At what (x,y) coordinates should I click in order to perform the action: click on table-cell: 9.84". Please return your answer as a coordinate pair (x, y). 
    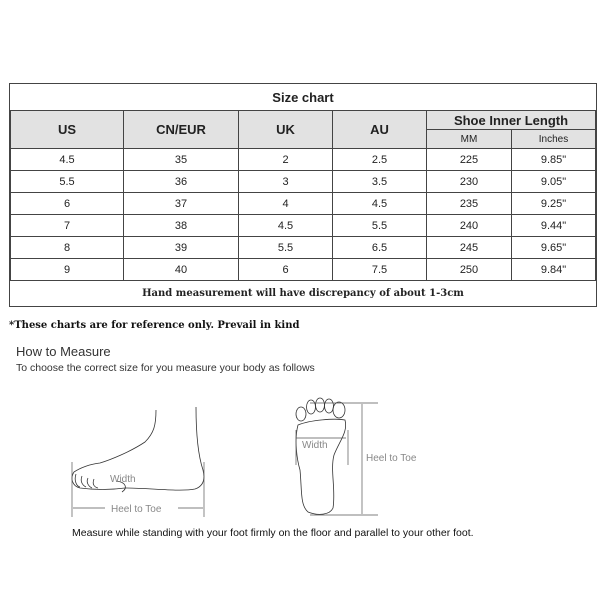
    Looking at the image, I should click on (553, 269).